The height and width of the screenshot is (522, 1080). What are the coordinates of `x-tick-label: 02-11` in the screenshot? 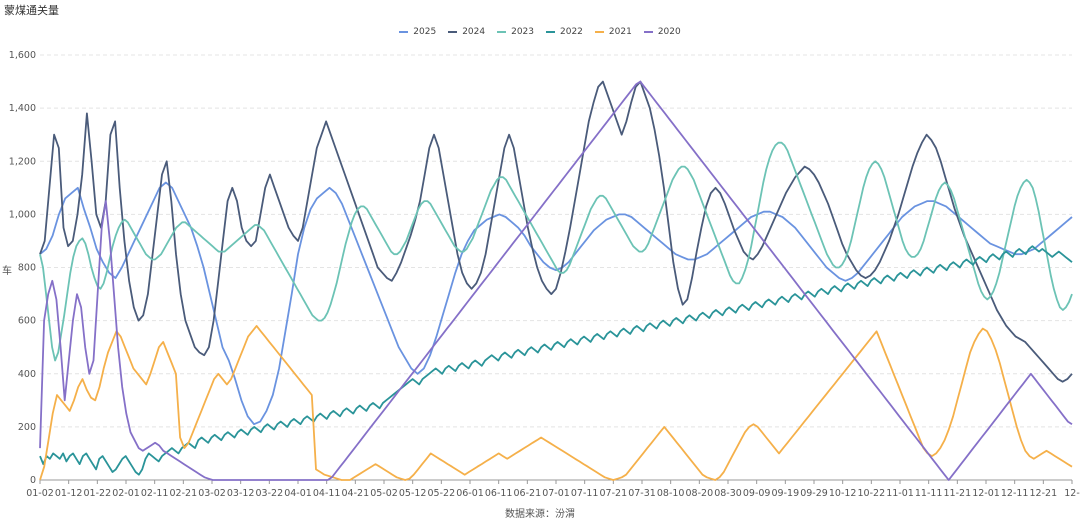 It's located at (155, 493).